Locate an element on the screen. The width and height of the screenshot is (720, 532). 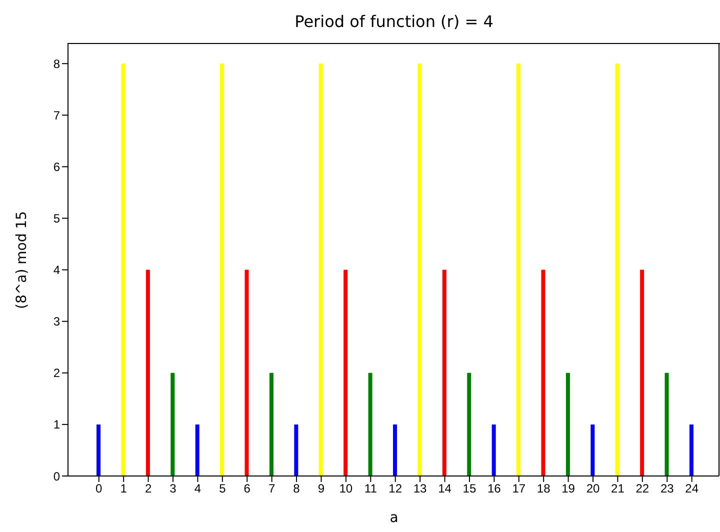
x-tick-label: 5 is located at coordinates (222, 489).